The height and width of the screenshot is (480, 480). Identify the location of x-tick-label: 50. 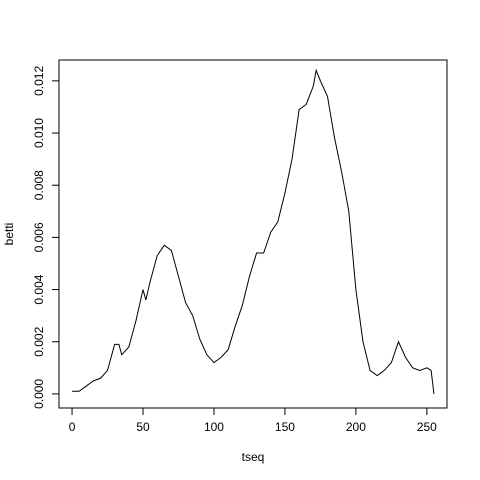
(143, 427).